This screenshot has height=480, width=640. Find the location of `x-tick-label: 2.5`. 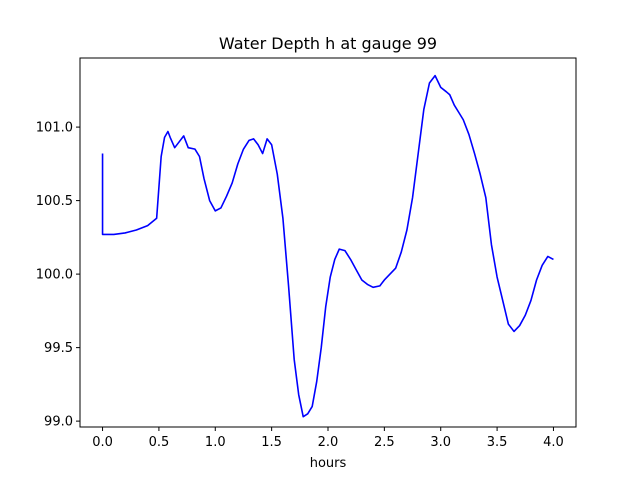

x-tick-label: 2.5 is located at coordinates (384, 442).